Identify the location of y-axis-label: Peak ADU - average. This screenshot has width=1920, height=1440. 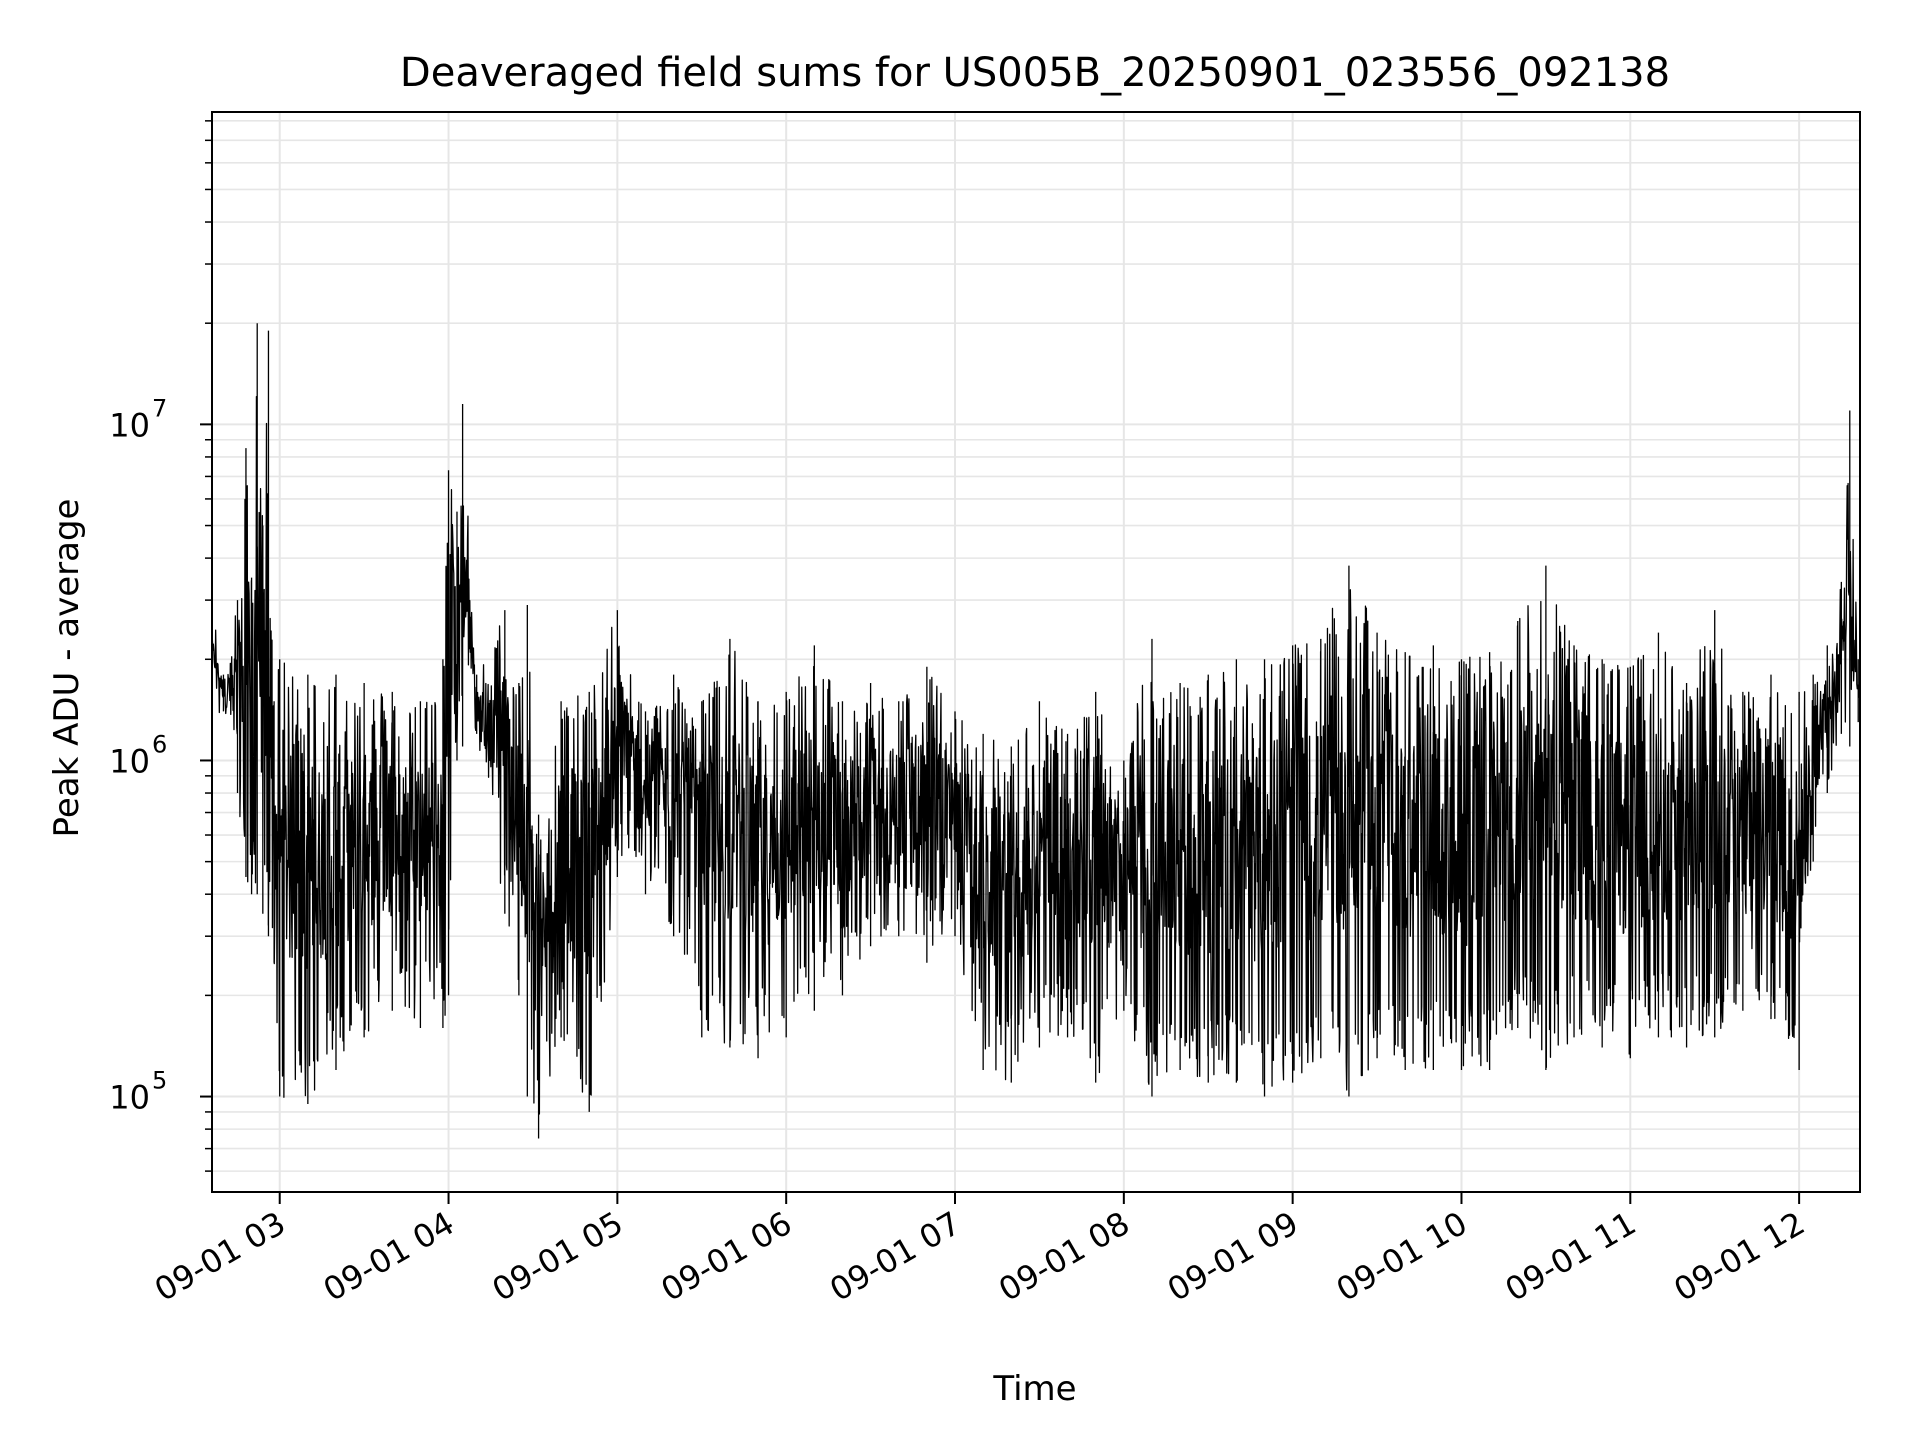
(67, 668).